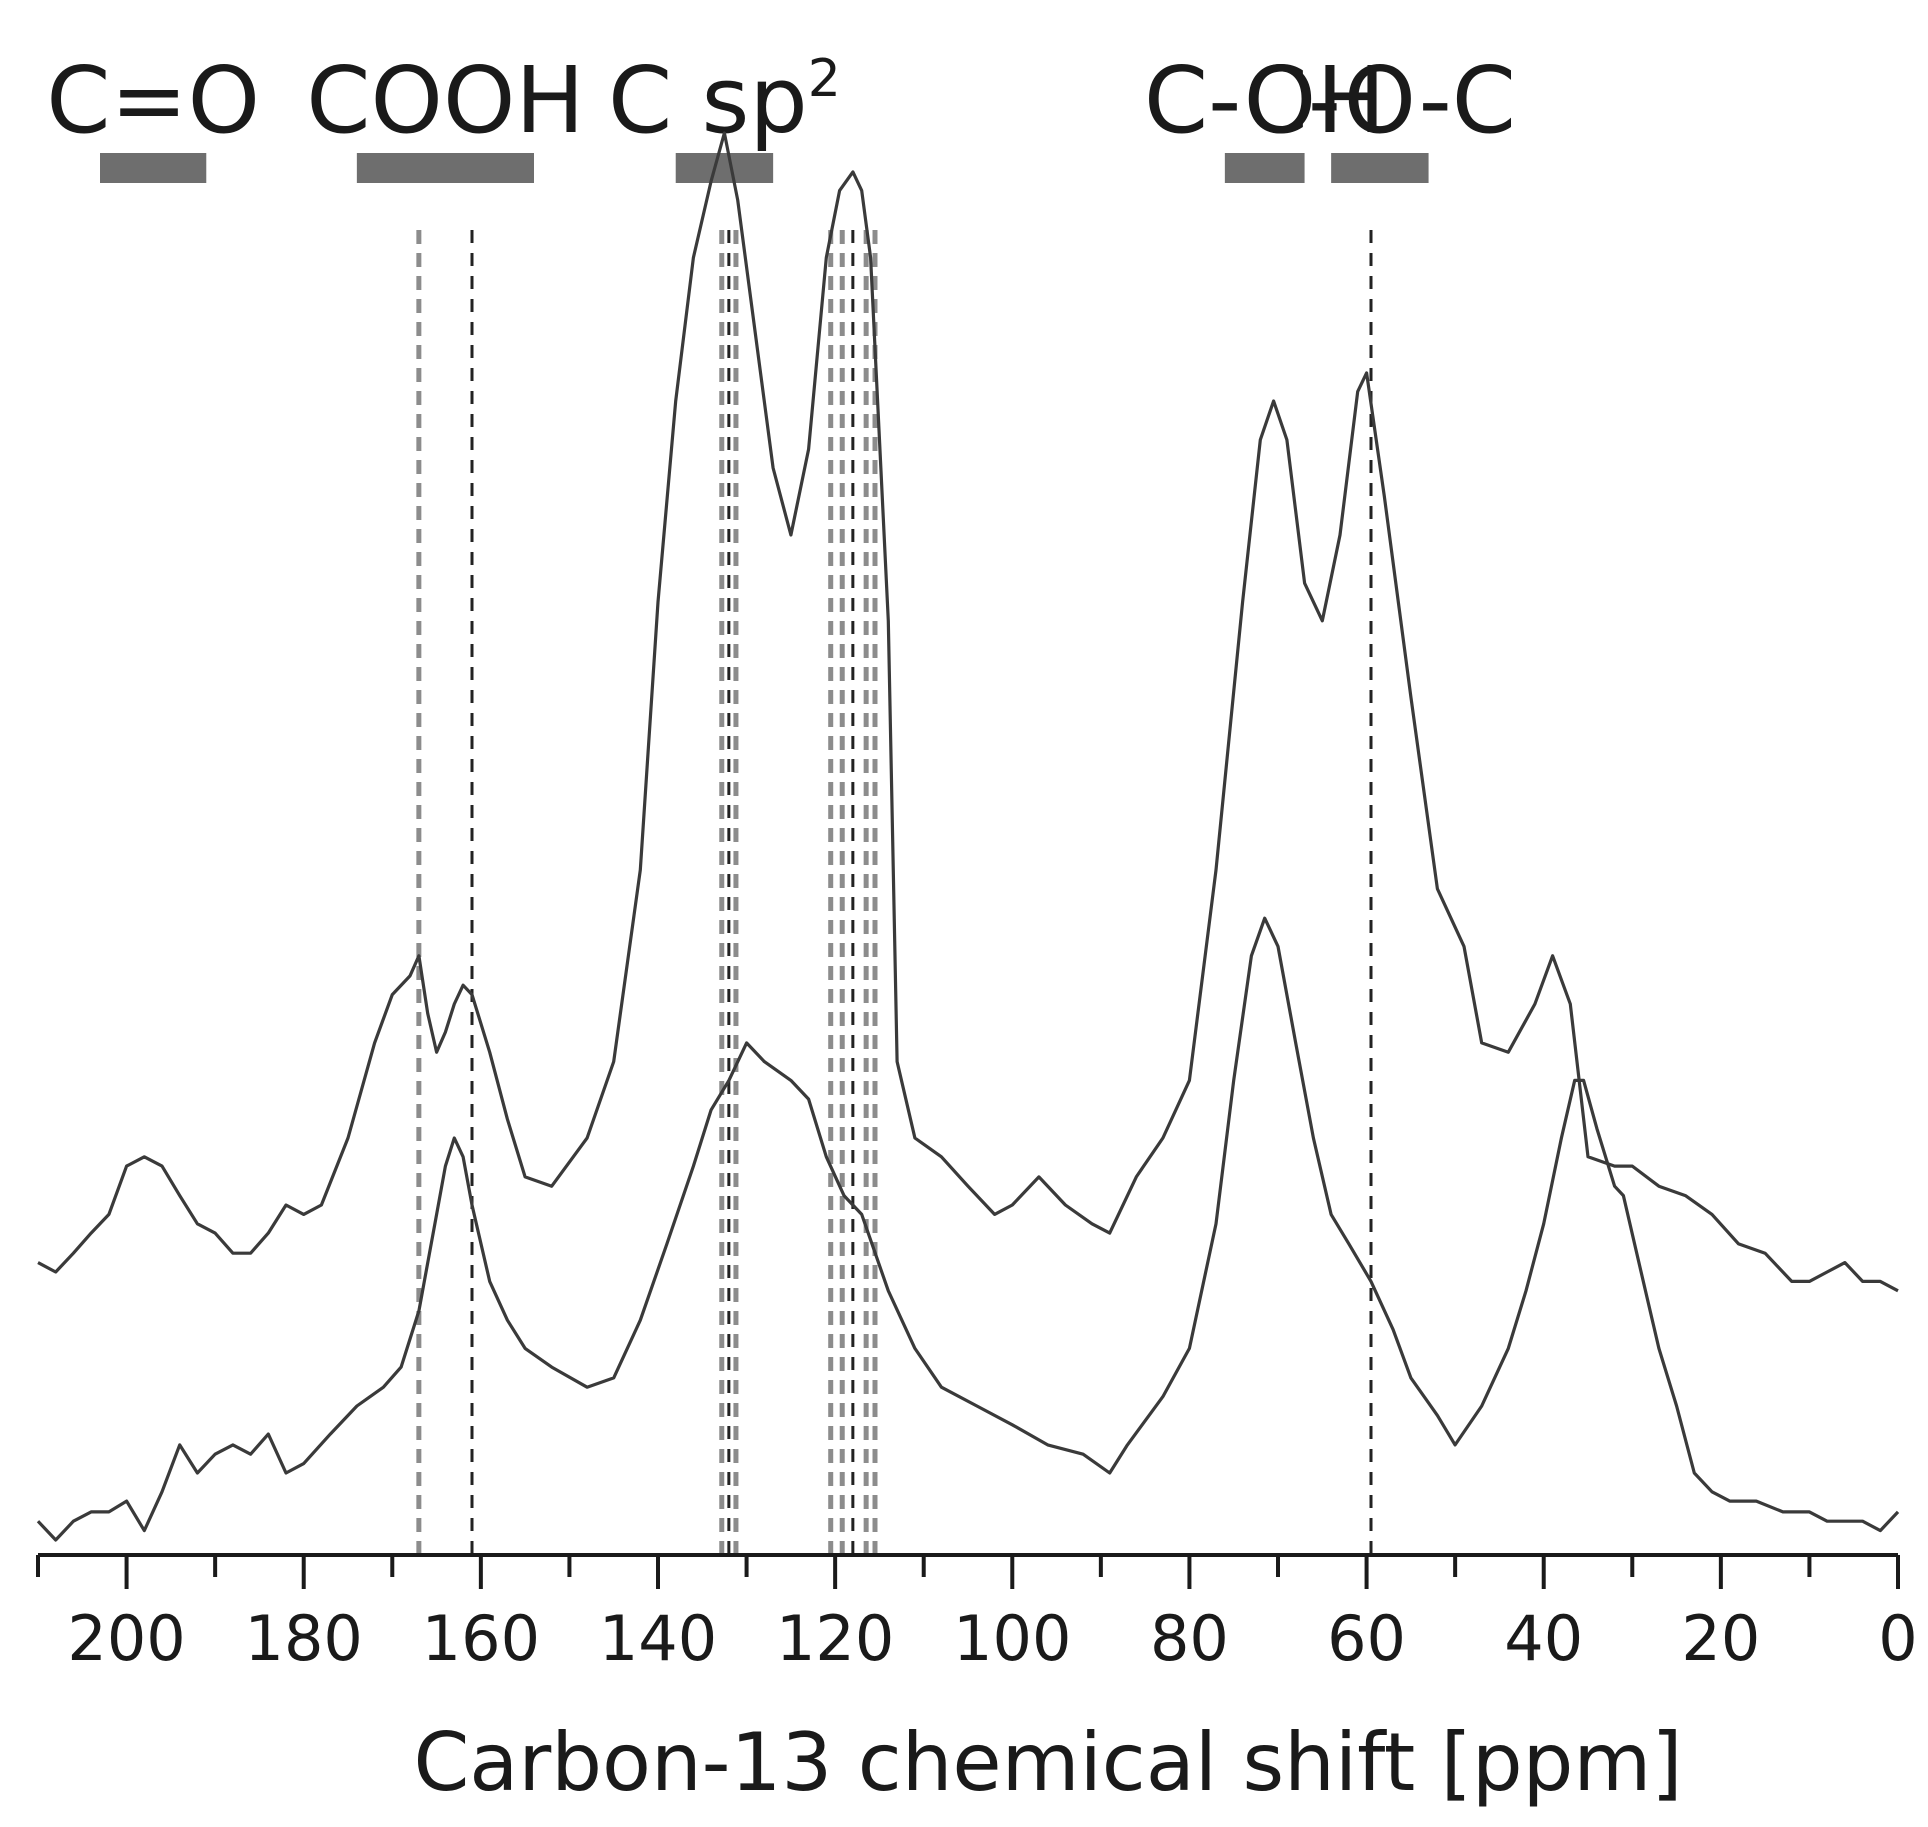  I want to click on x-tick-label: 0, so click(1897, 1638).